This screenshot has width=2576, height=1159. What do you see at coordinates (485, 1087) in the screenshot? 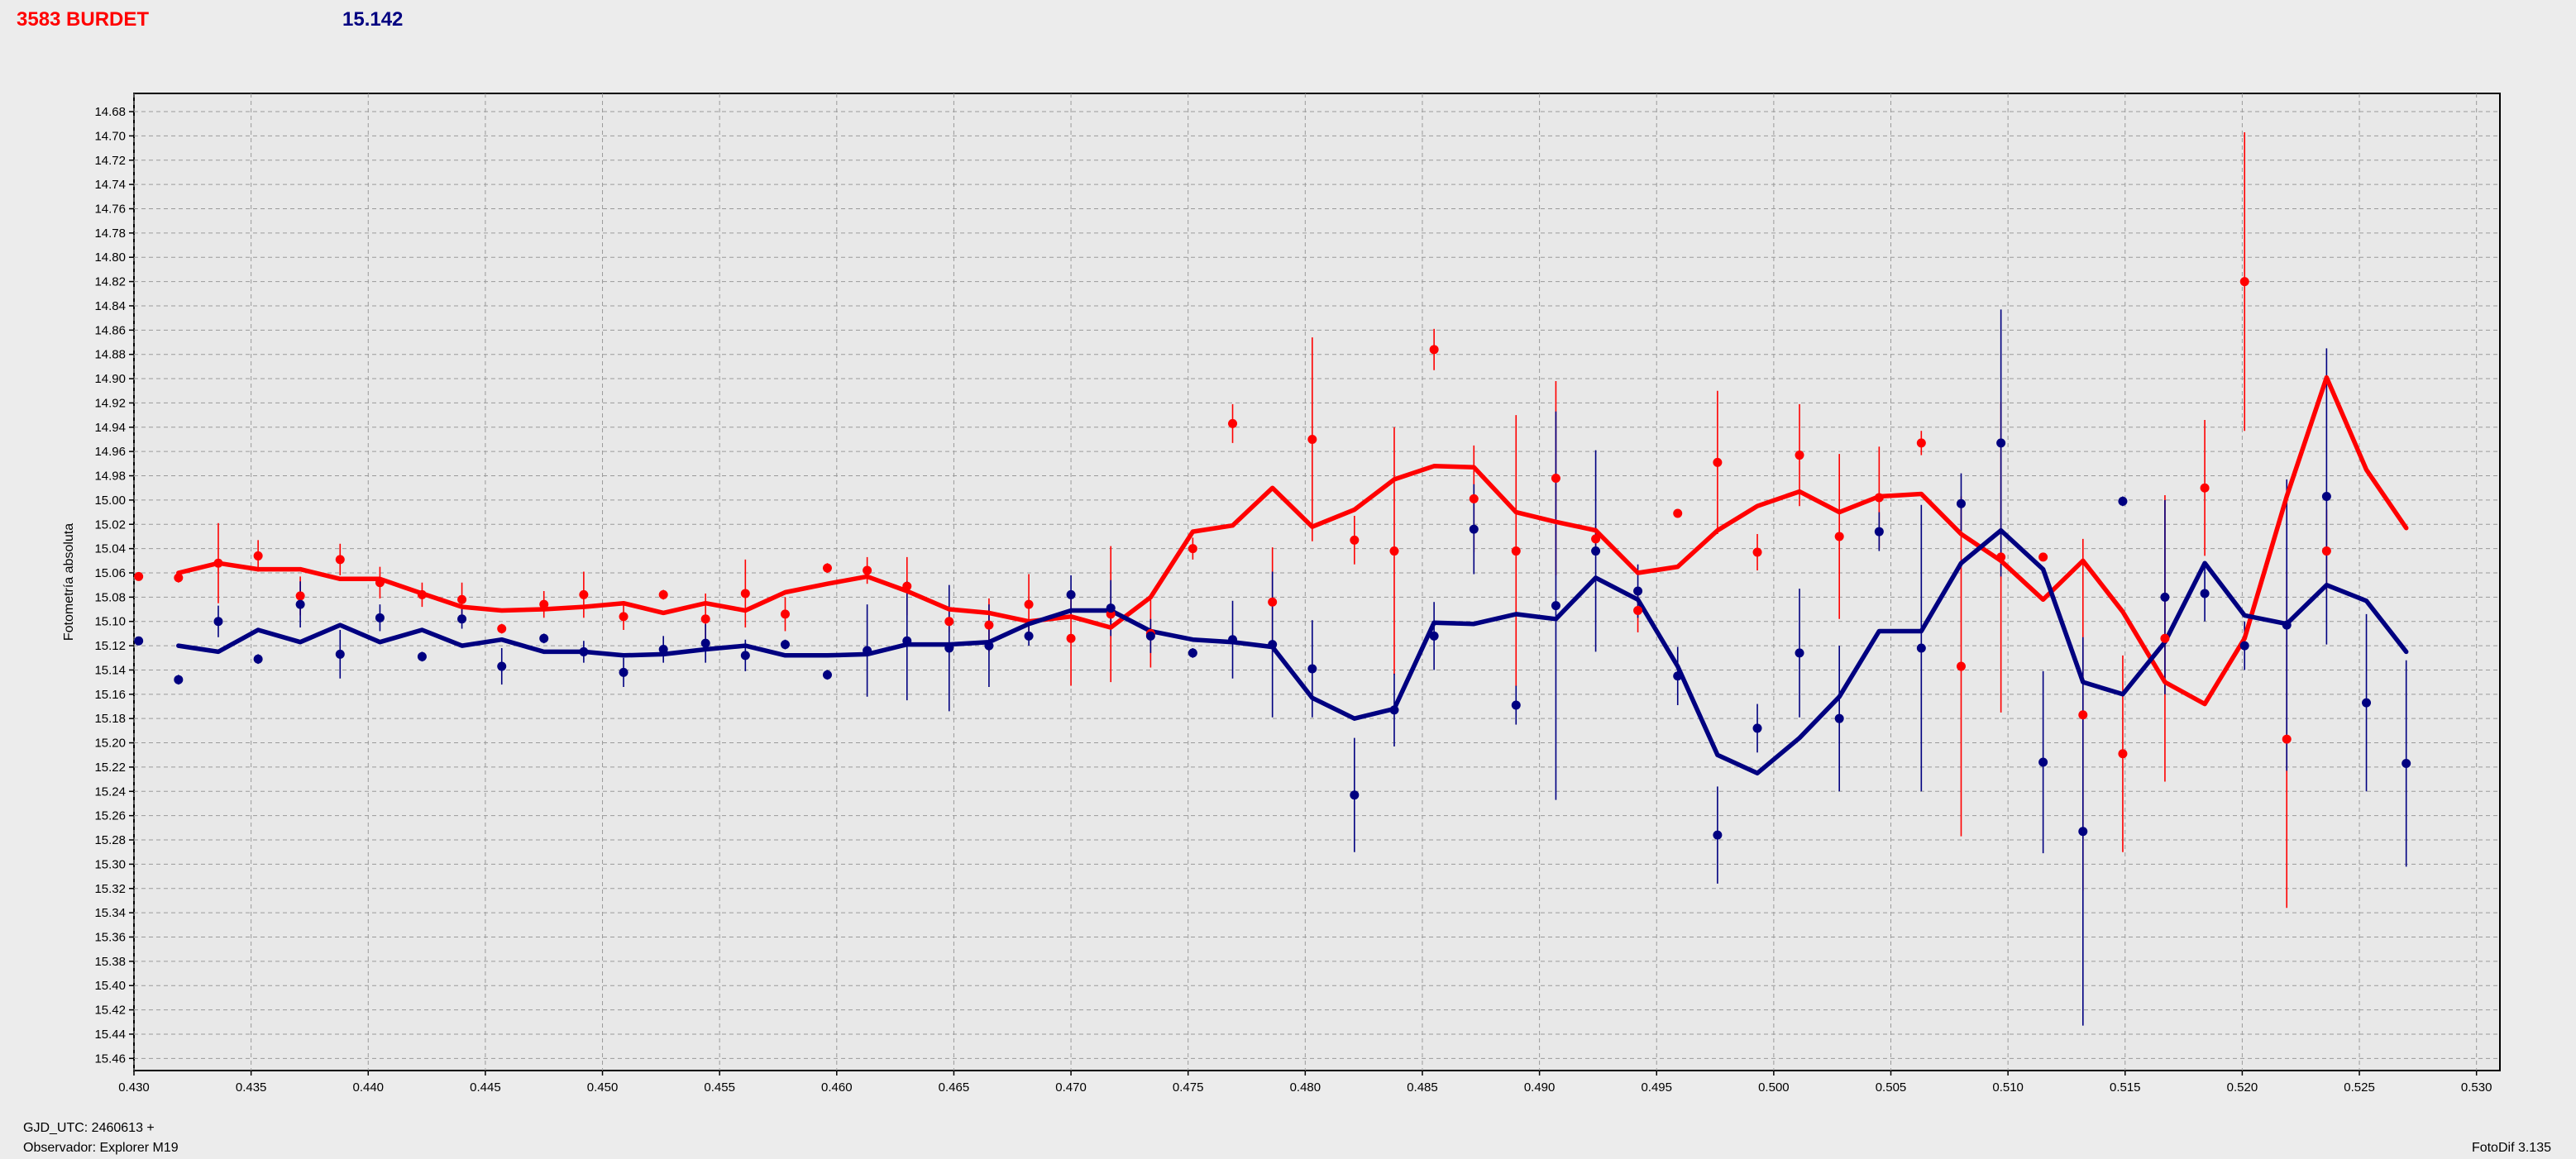
I see `x-tick-label: 0.445` at bounding box center [485, 1087].